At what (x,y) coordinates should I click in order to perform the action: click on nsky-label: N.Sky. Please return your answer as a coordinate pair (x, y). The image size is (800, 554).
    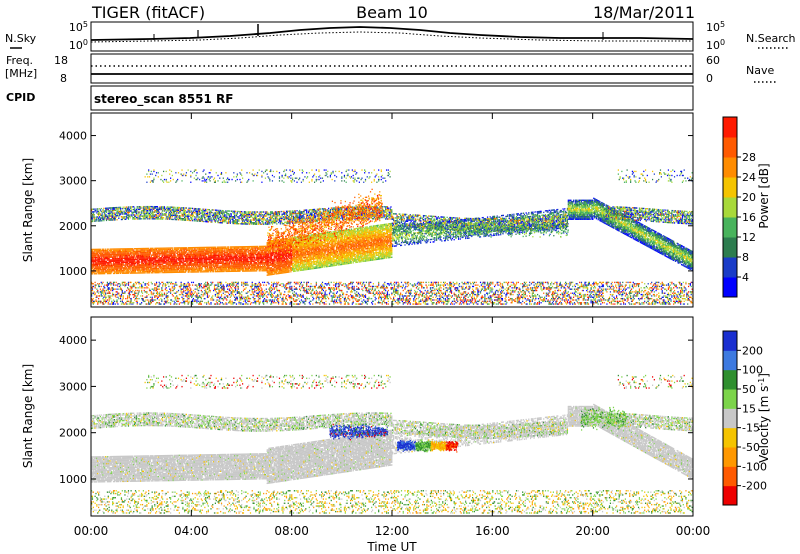
    Looking at the image, I should click on (21, 38).